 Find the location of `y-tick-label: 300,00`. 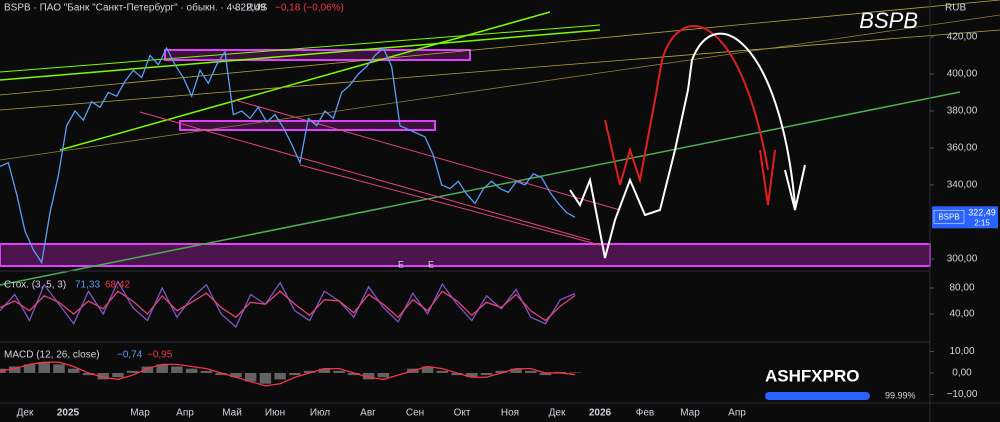

y-tick-label: 300,00 is located at coordinates (962, 259).